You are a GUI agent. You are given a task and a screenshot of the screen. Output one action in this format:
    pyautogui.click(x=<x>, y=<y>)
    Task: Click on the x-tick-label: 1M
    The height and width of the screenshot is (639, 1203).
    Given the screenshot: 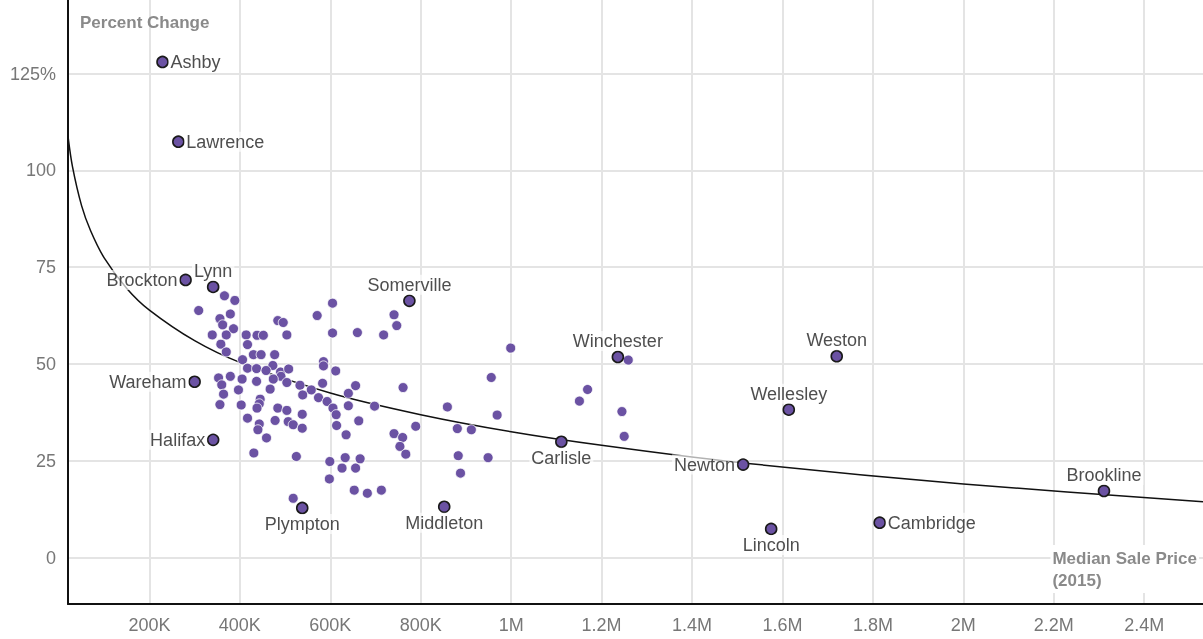 What is the action you would take?
    pyautogui.click(x=511, y=625)
    